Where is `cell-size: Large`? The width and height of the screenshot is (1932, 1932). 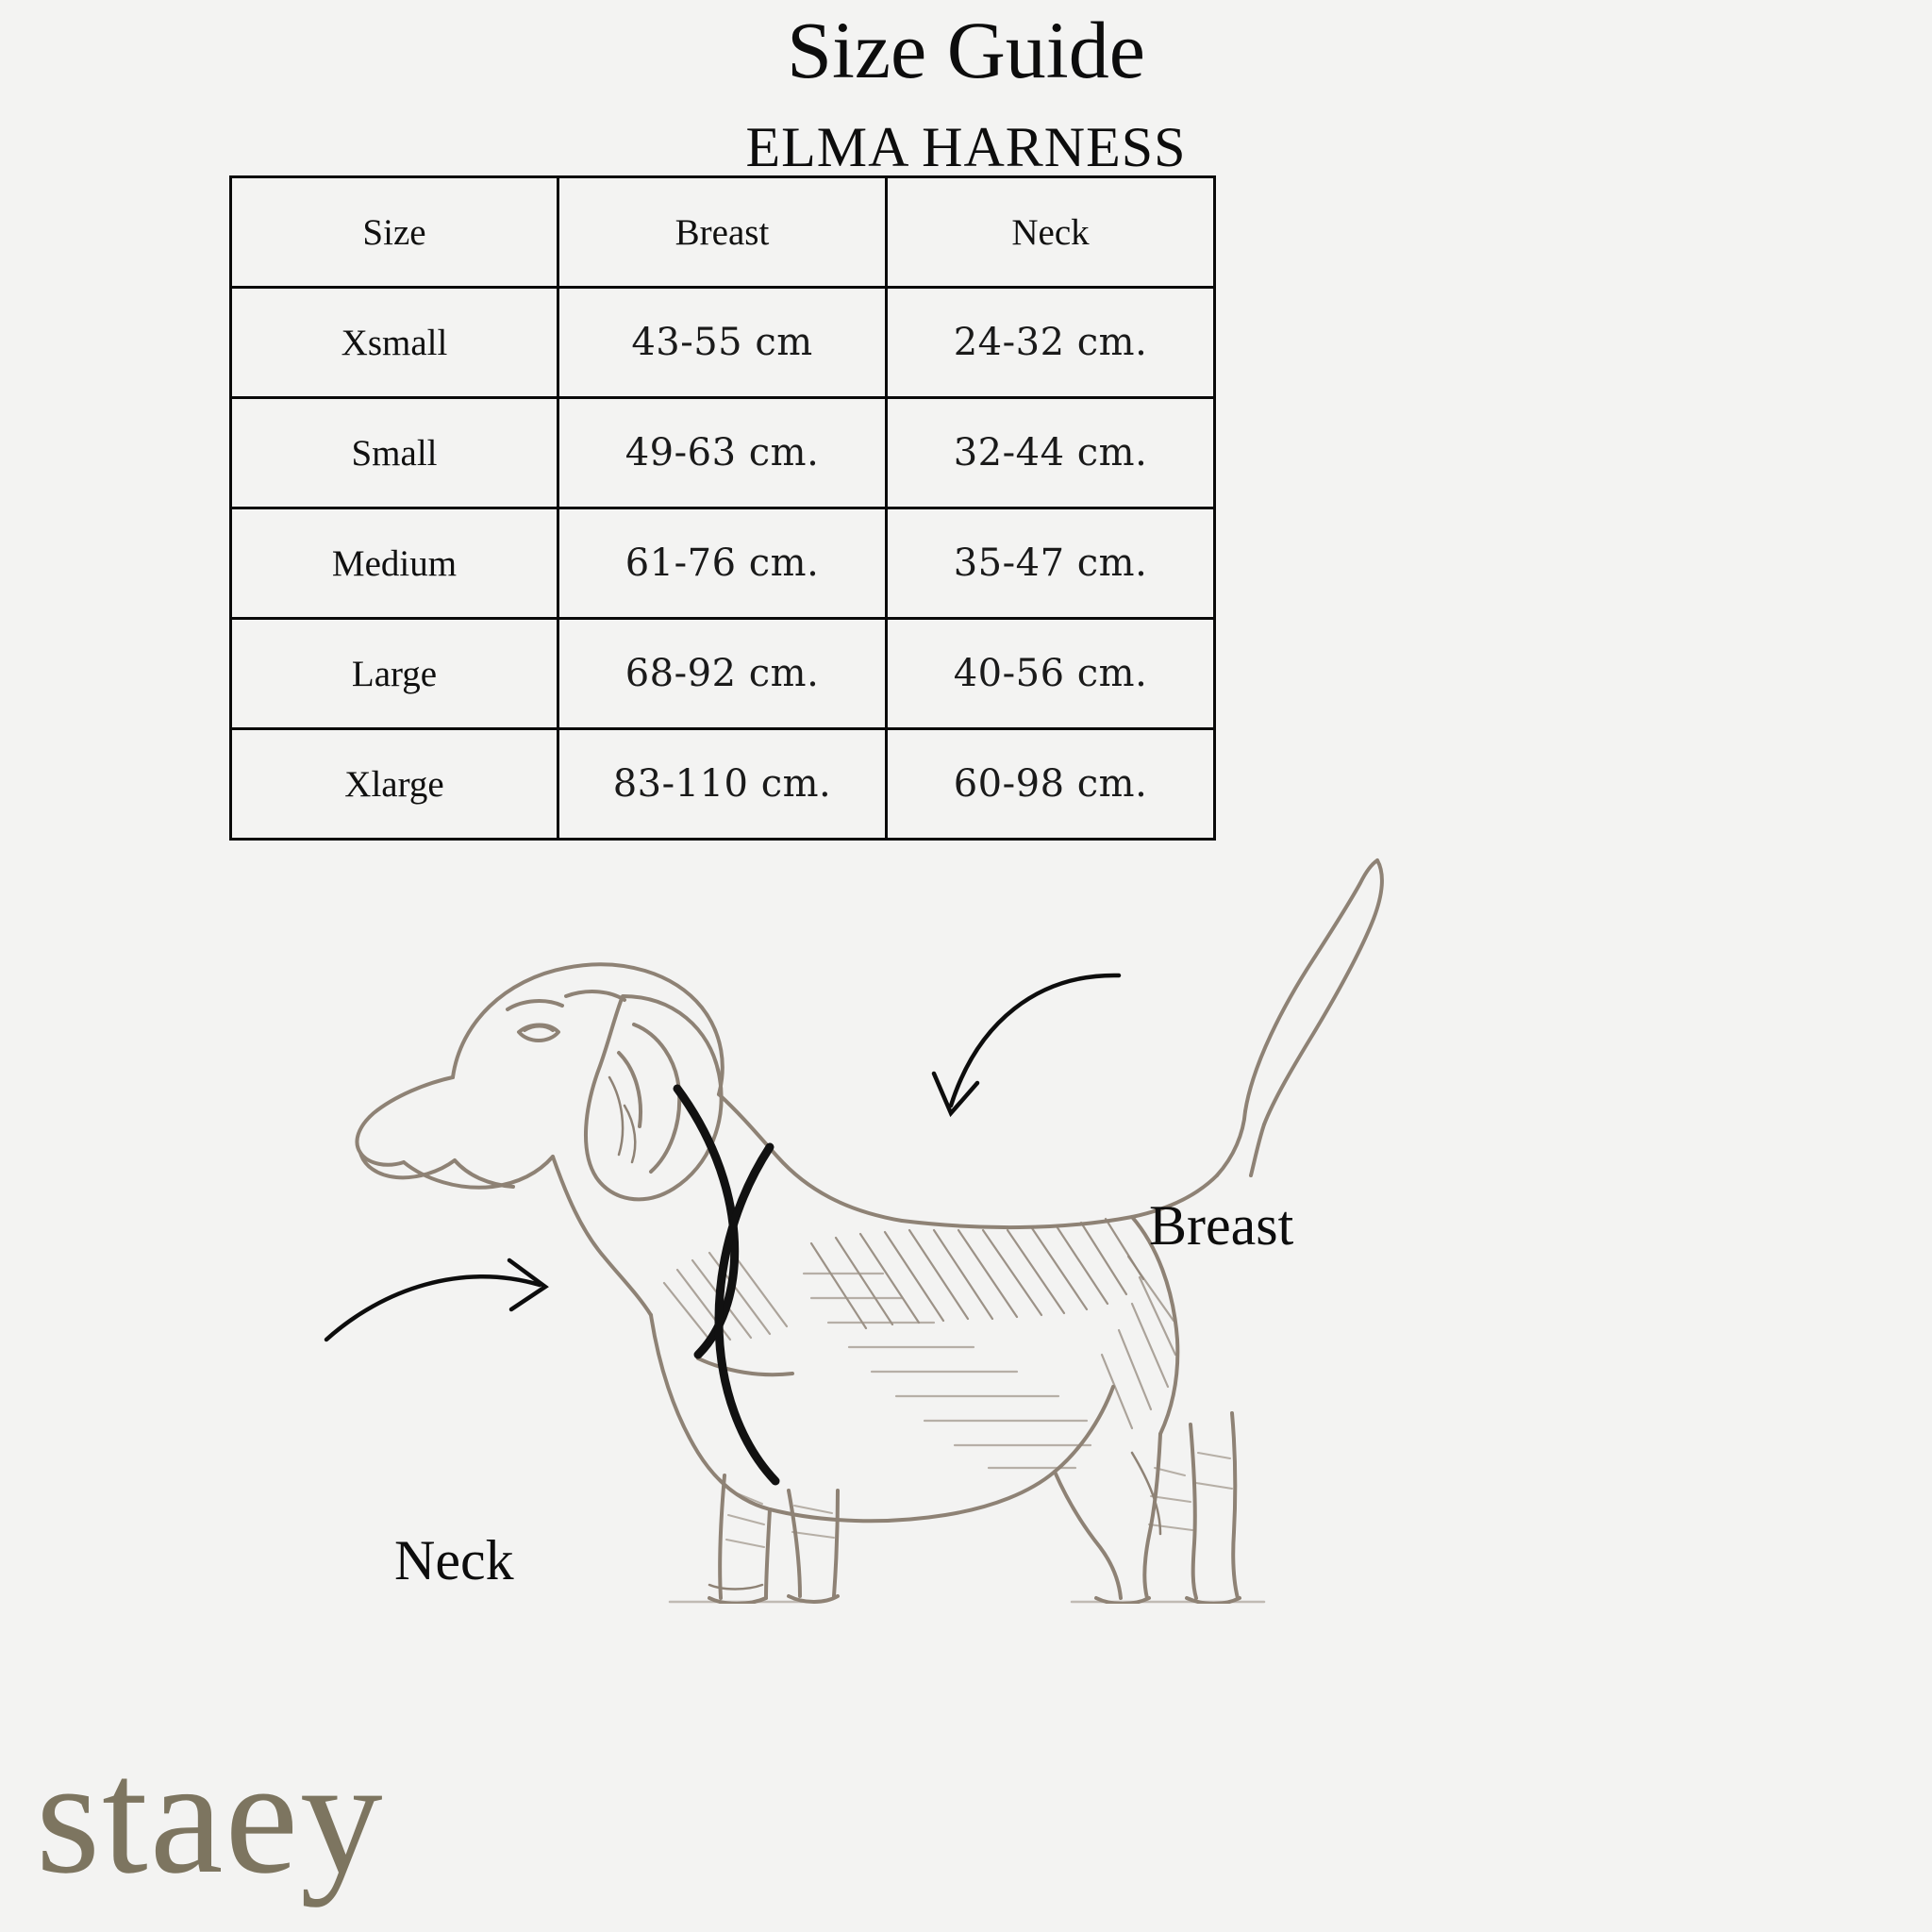
cell-size: Large is located at coordinates (394, 674).